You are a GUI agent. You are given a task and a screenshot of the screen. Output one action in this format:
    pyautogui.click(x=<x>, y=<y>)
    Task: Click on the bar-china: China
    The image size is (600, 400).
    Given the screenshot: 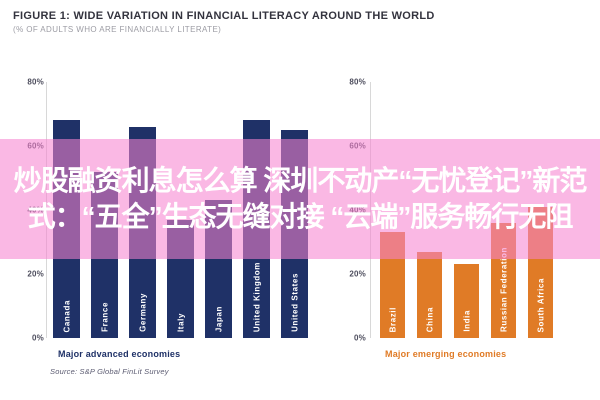 What is the action you would take?
    pyautogui.click(x=429, y=295)
    